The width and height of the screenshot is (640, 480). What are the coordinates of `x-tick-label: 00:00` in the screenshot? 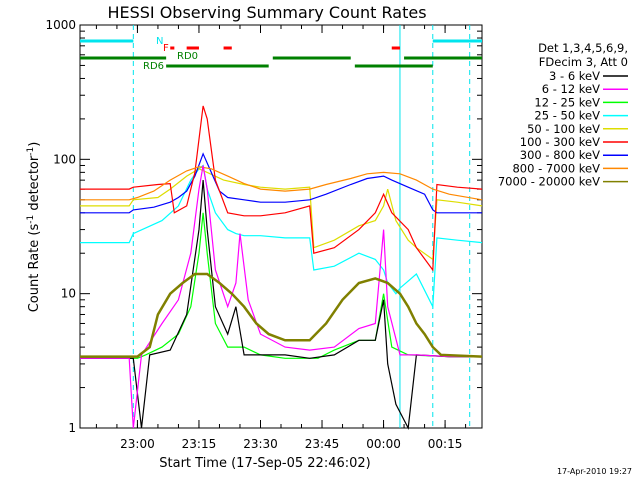 It's located at (383, 444).